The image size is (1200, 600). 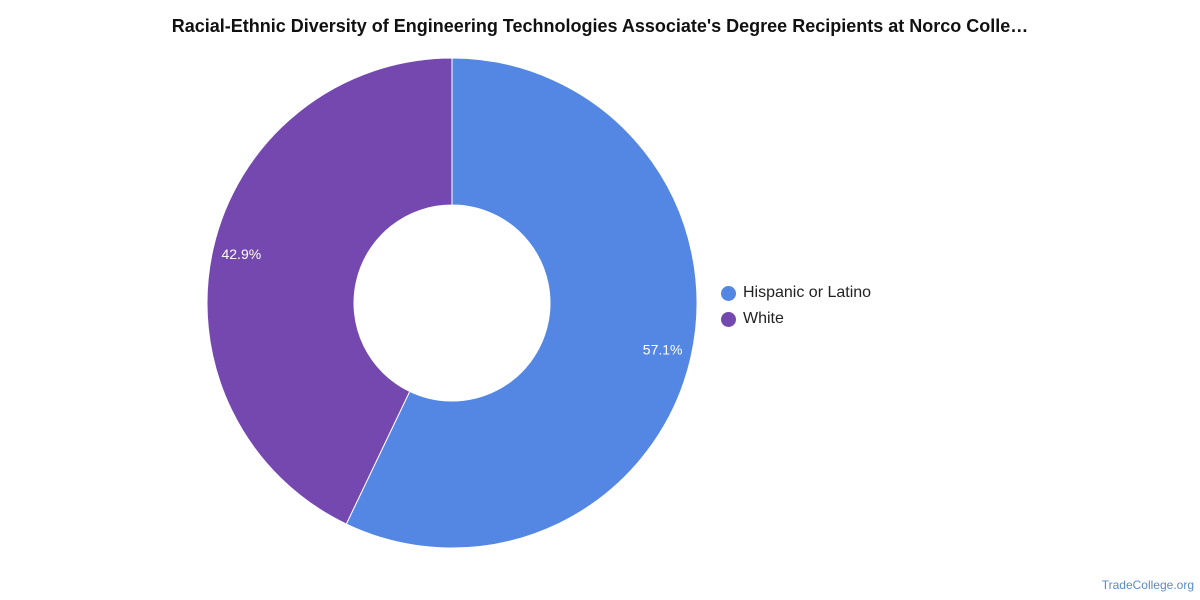 What do you see at coordinates (728, 319) in the screenshot?
I see `legend-swatch-white` at bounding box center [728, 319].